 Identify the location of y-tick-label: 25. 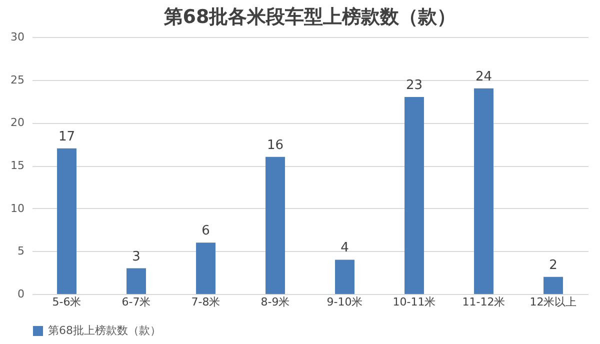
(17, 79).